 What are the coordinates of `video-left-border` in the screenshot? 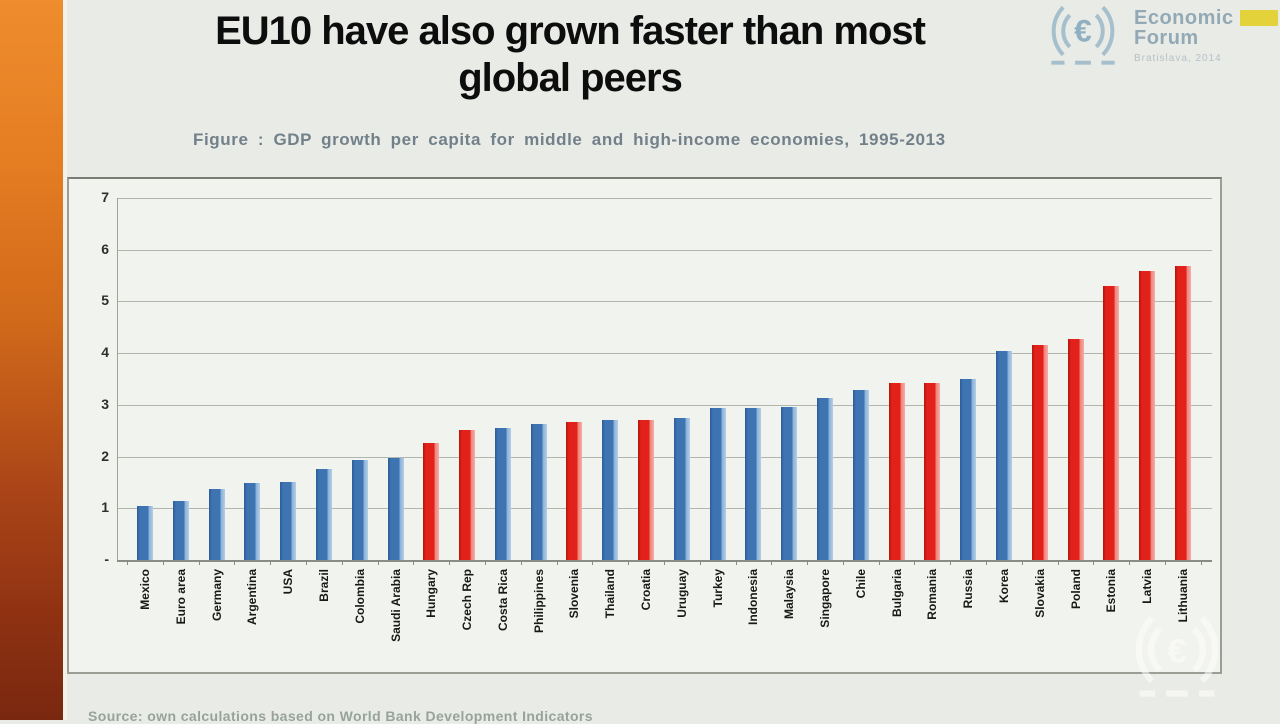 It's located at (31, 360).